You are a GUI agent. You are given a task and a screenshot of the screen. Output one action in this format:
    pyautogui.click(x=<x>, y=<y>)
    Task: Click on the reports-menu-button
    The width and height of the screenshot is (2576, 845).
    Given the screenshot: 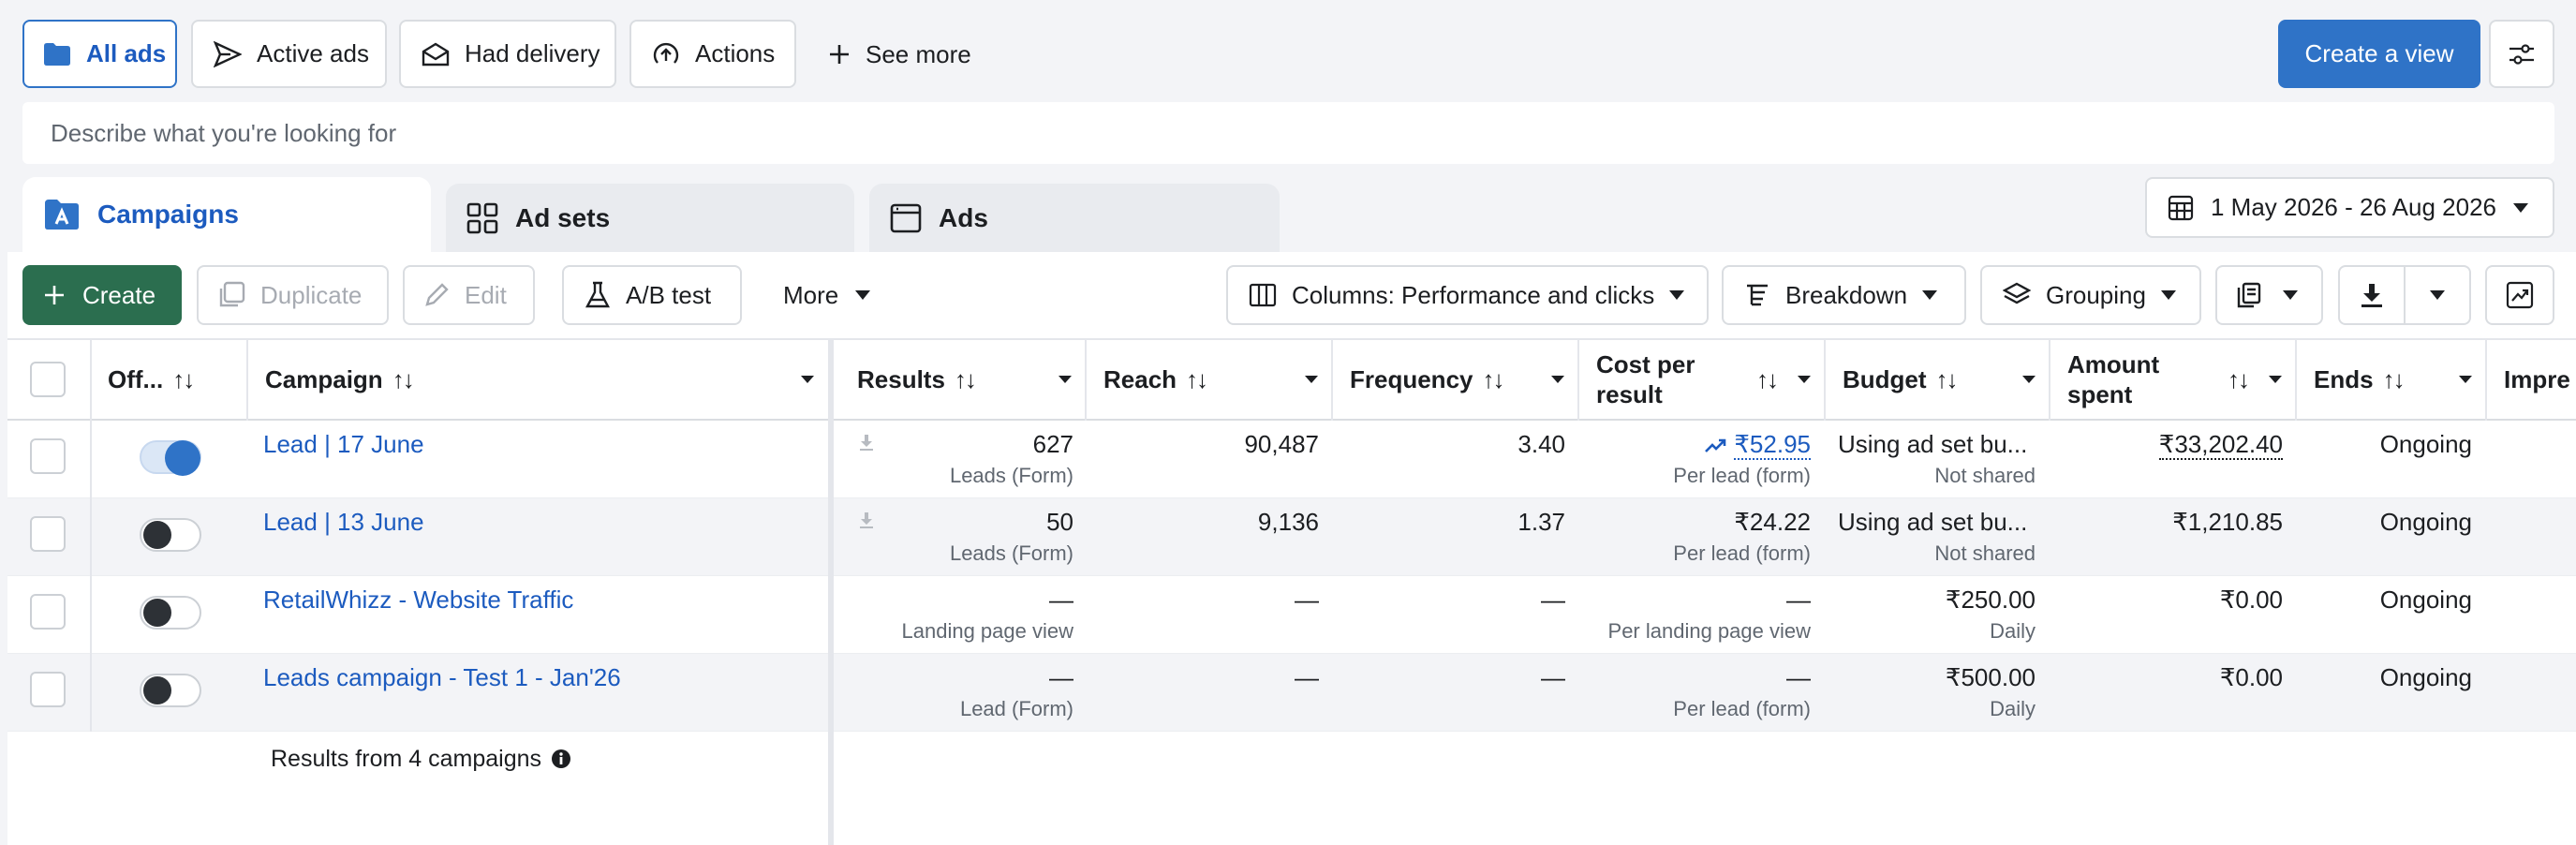 What is the action you would take?
    pyautogui.click(x=2269, y=295)
    